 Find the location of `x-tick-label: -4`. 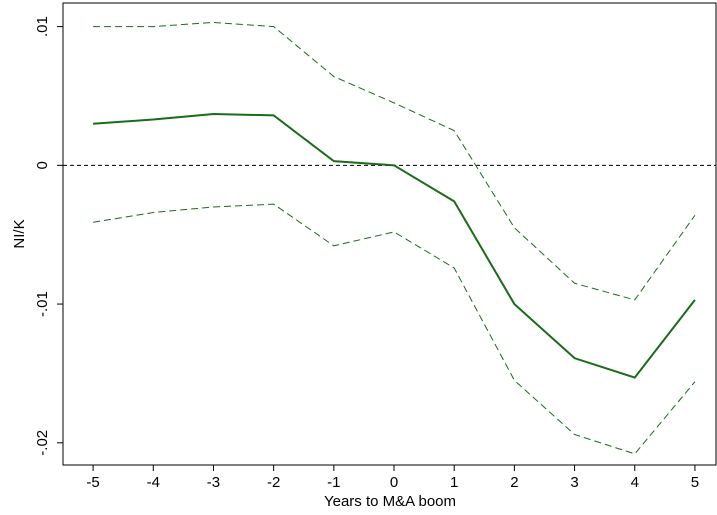

x-tick-label: -4 is located at coordinates (153, 482).